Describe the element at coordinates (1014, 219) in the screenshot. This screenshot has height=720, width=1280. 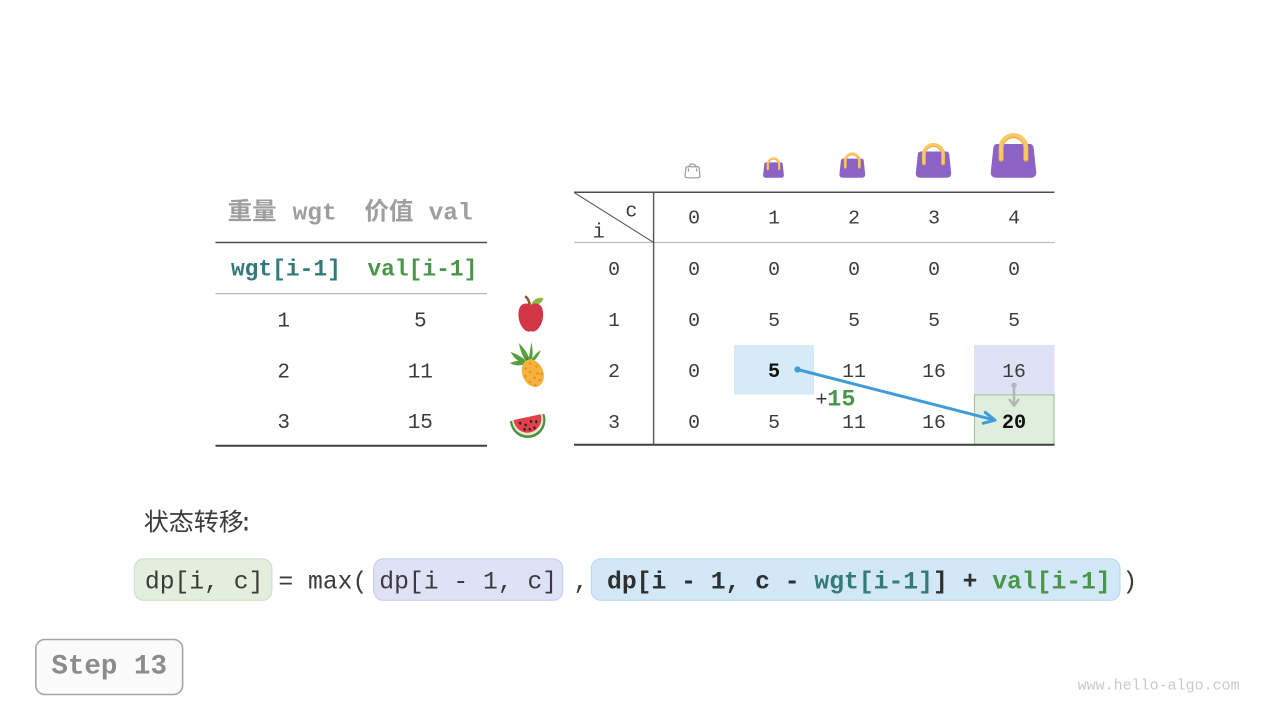
I see `svg-text: 4` at that location.